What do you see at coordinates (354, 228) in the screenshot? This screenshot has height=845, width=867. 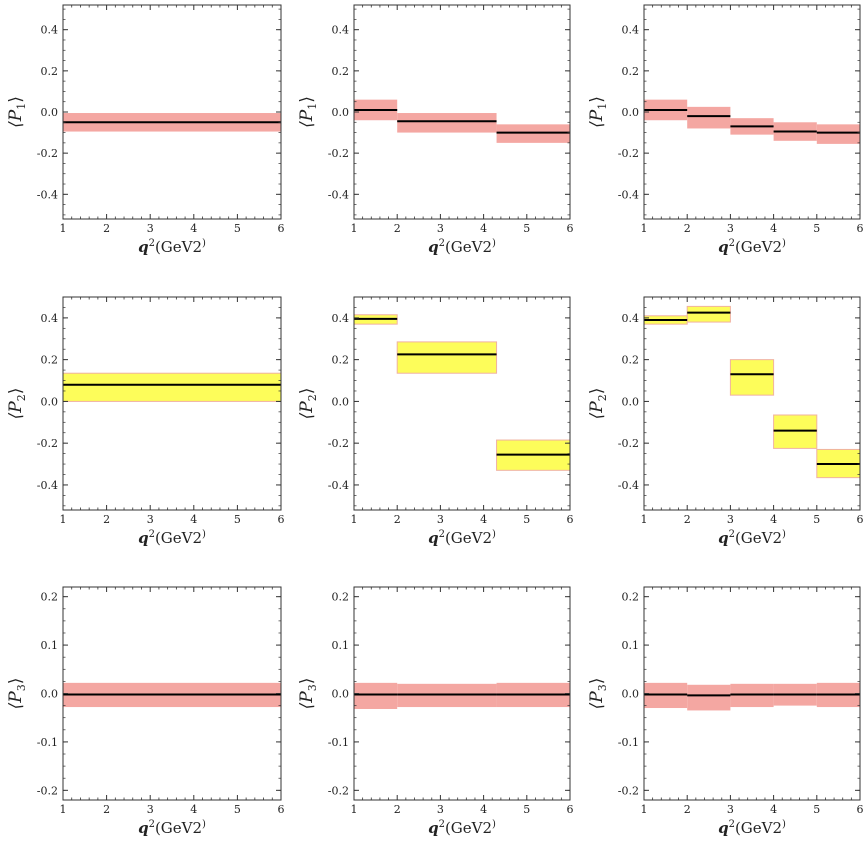 I see `x-tick-label: 1` at bounding box center [354, 228].